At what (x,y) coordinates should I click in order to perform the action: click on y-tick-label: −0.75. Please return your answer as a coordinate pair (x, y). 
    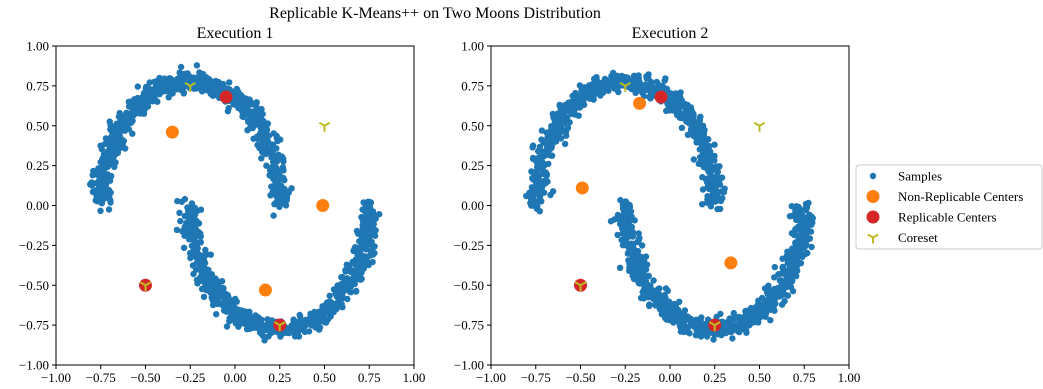
    Looking at the image, I should click on (469, 325).